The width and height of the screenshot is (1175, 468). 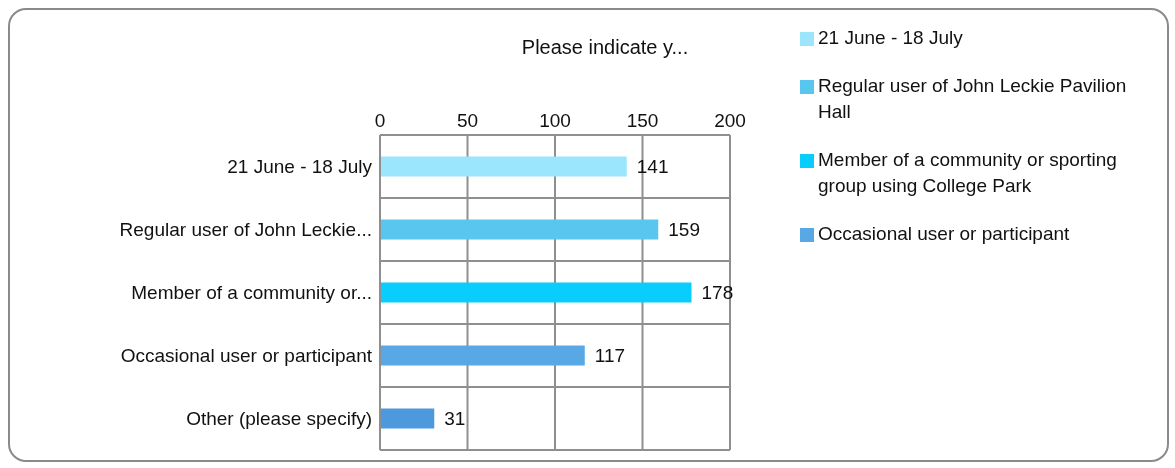 I want to click on y-tick-label: Other (please specify), so click(x=279, y=419).